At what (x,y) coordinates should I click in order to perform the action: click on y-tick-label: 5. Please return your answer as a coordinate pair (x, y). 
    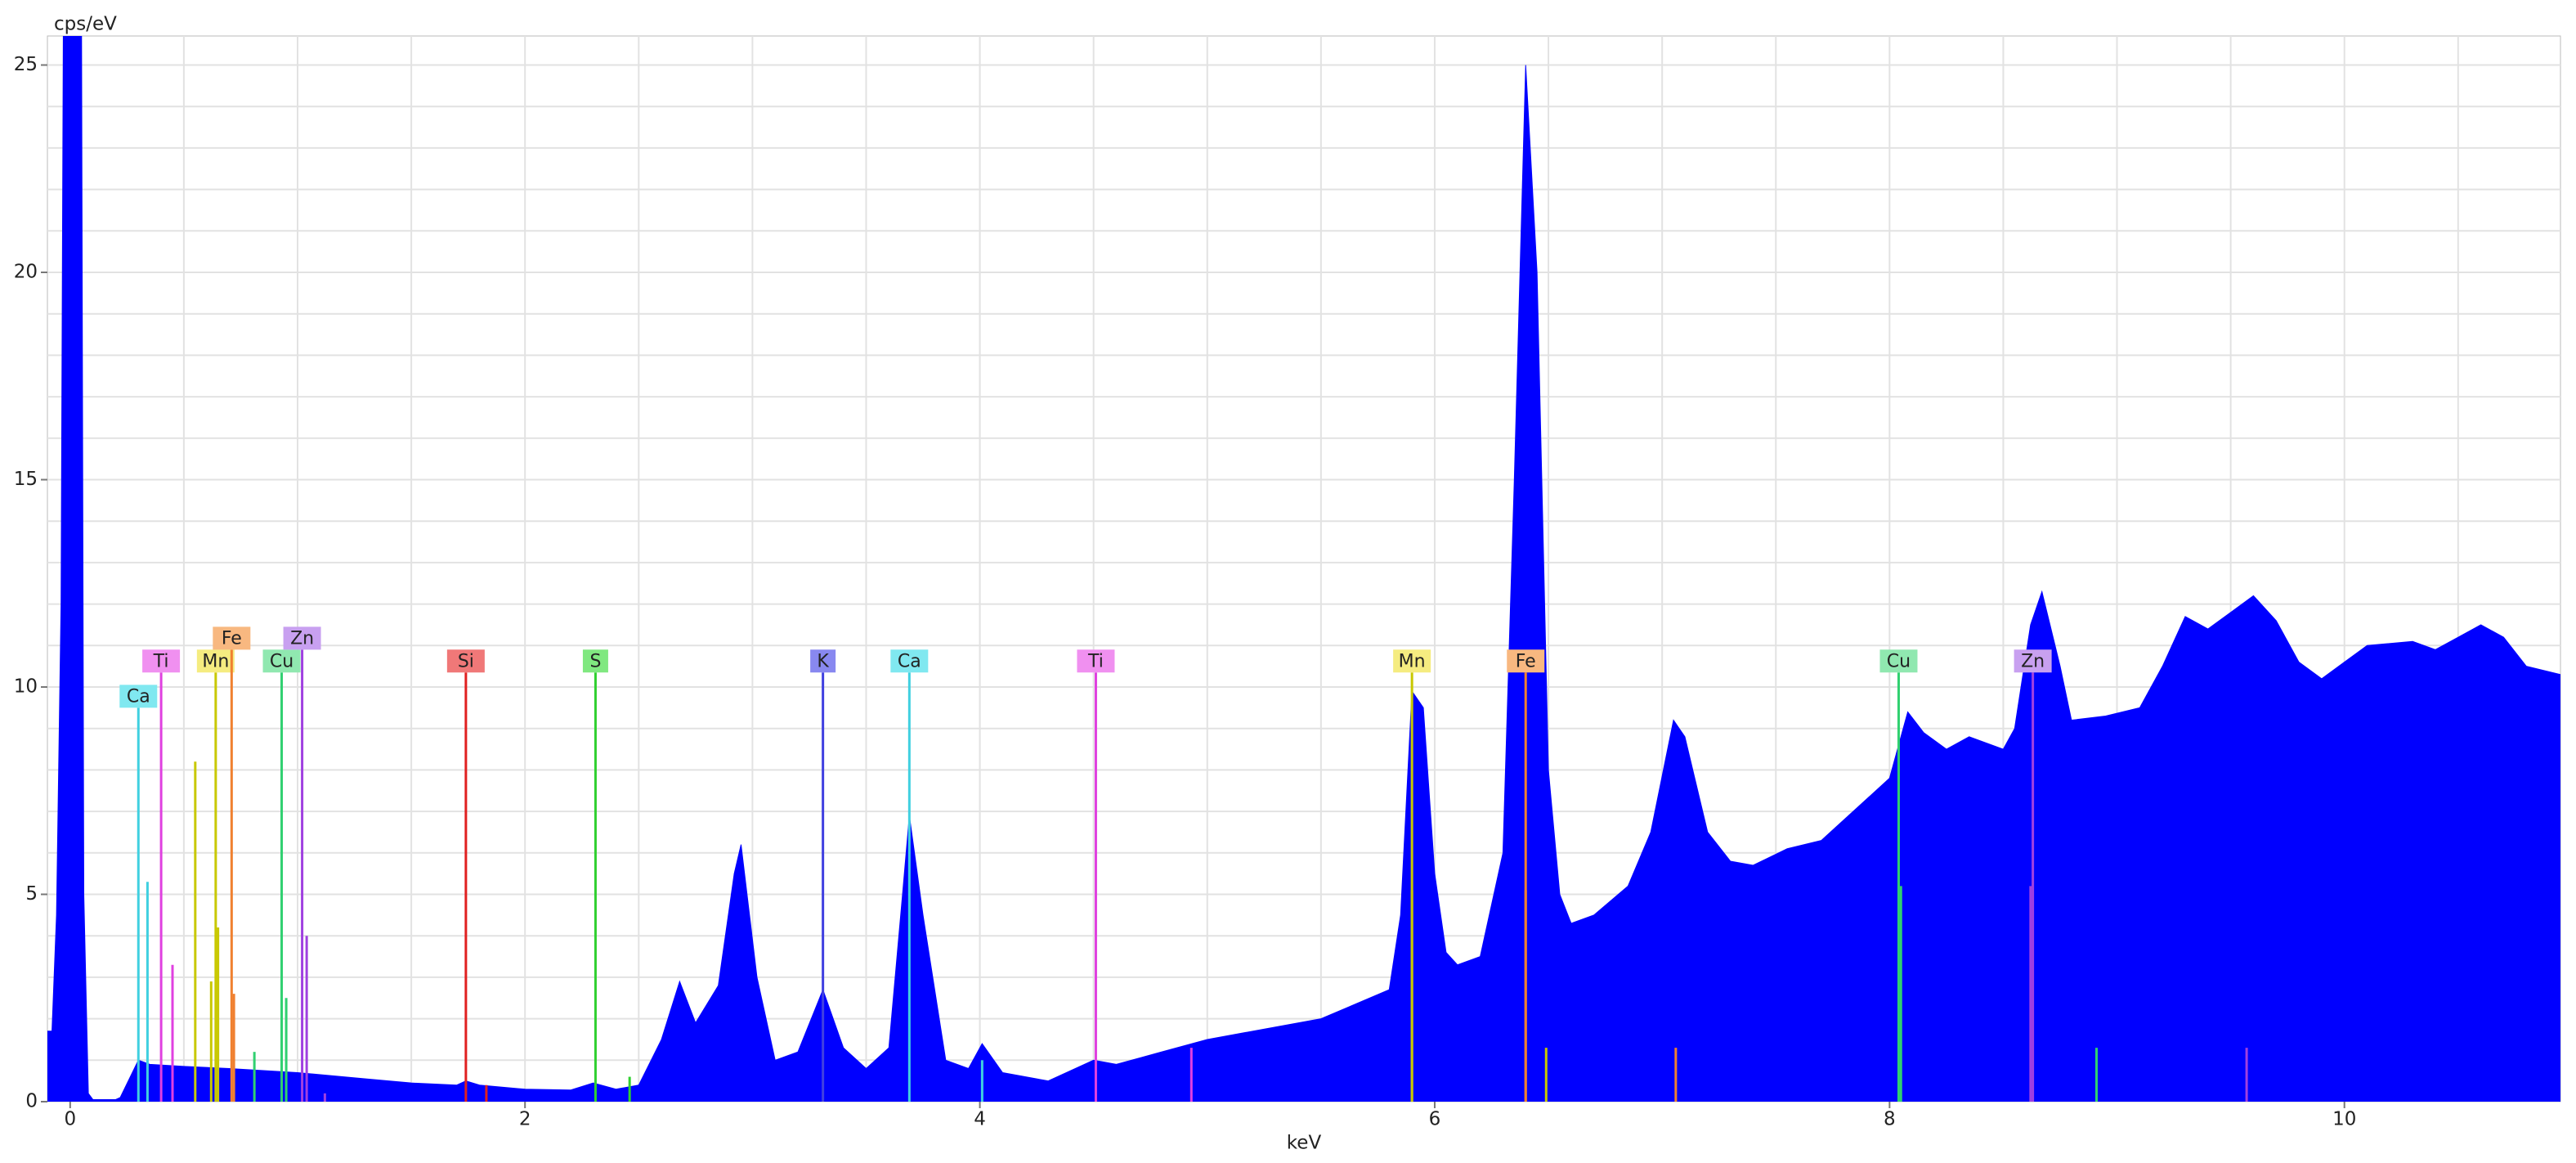
    Looking at the image, I should click on (31, 894).